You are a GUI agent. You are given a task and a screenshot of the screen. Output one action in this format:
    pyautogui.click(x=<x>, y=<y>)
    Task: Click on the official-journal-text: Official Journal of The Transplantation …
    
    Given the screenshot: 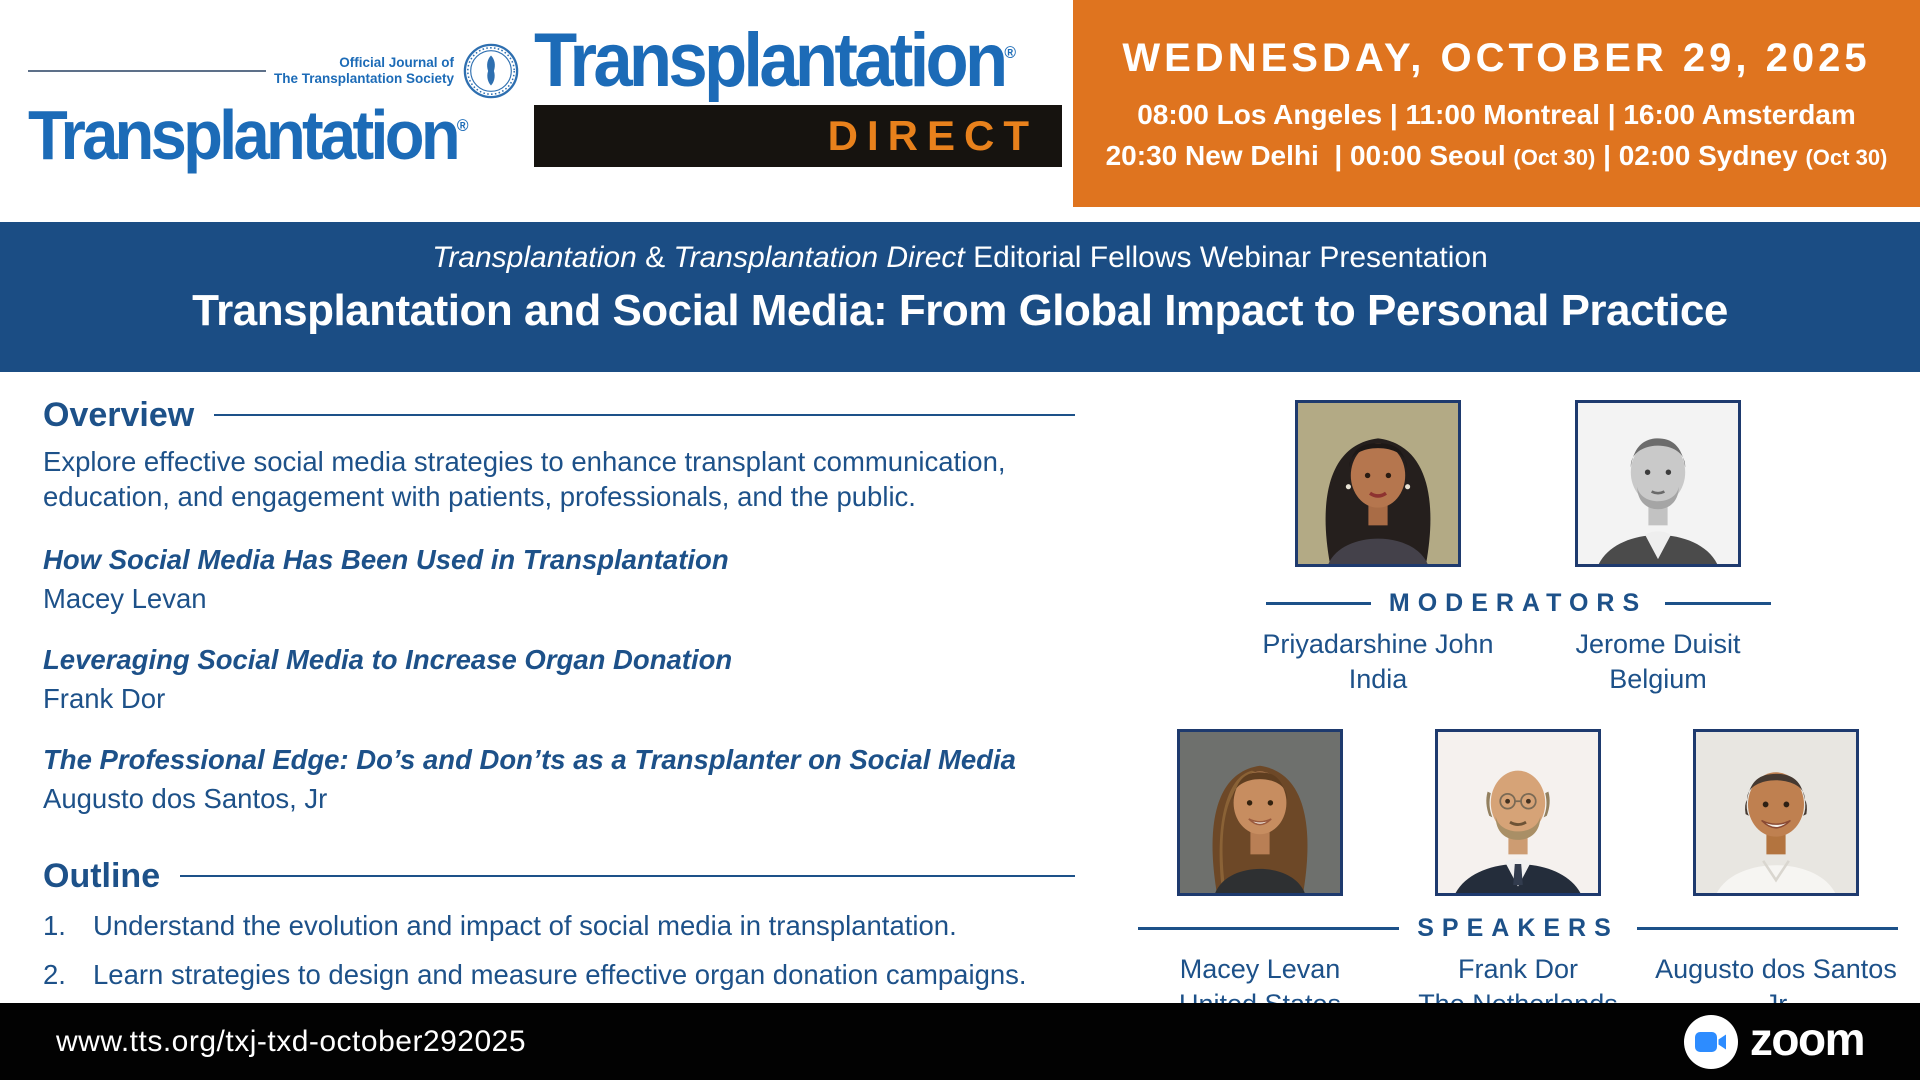 What is the action you would take?
    pyautogui.click(x=364, y=71)
    